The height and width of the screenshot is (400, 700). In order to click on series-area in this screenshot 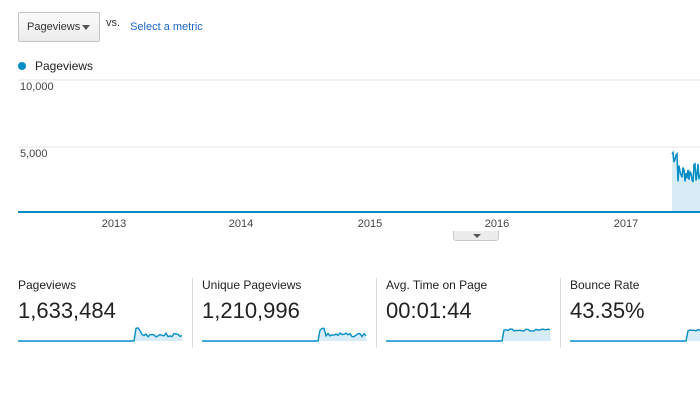, I will do `click(686, 182)`.